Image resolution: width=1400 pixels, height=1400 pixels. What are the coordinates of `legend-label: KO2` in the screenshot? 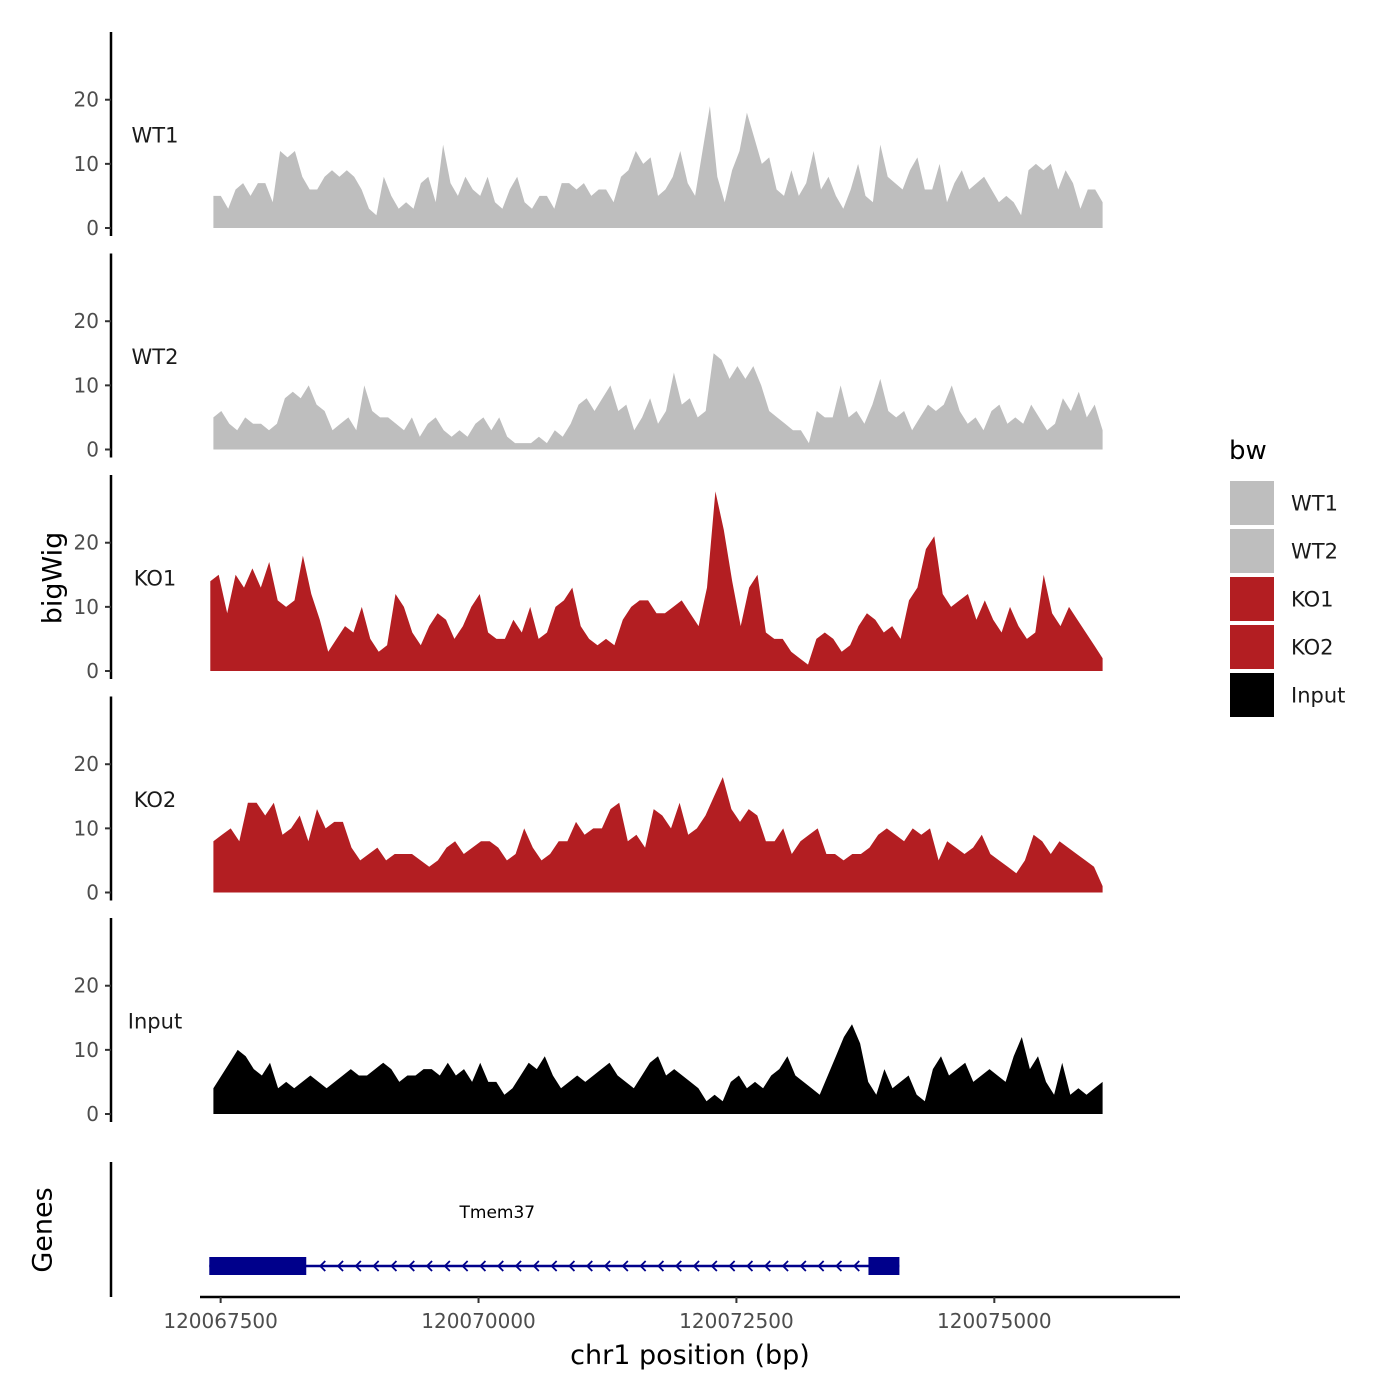 It's located at (1312, 647).